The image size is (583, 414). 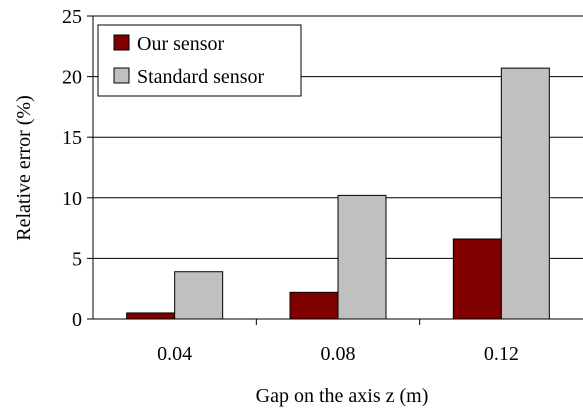 What do you see at coordinates (121, 42) in the screenshot?
I see `legend-swatch-our-sensor` at bounding box center [121, 42].